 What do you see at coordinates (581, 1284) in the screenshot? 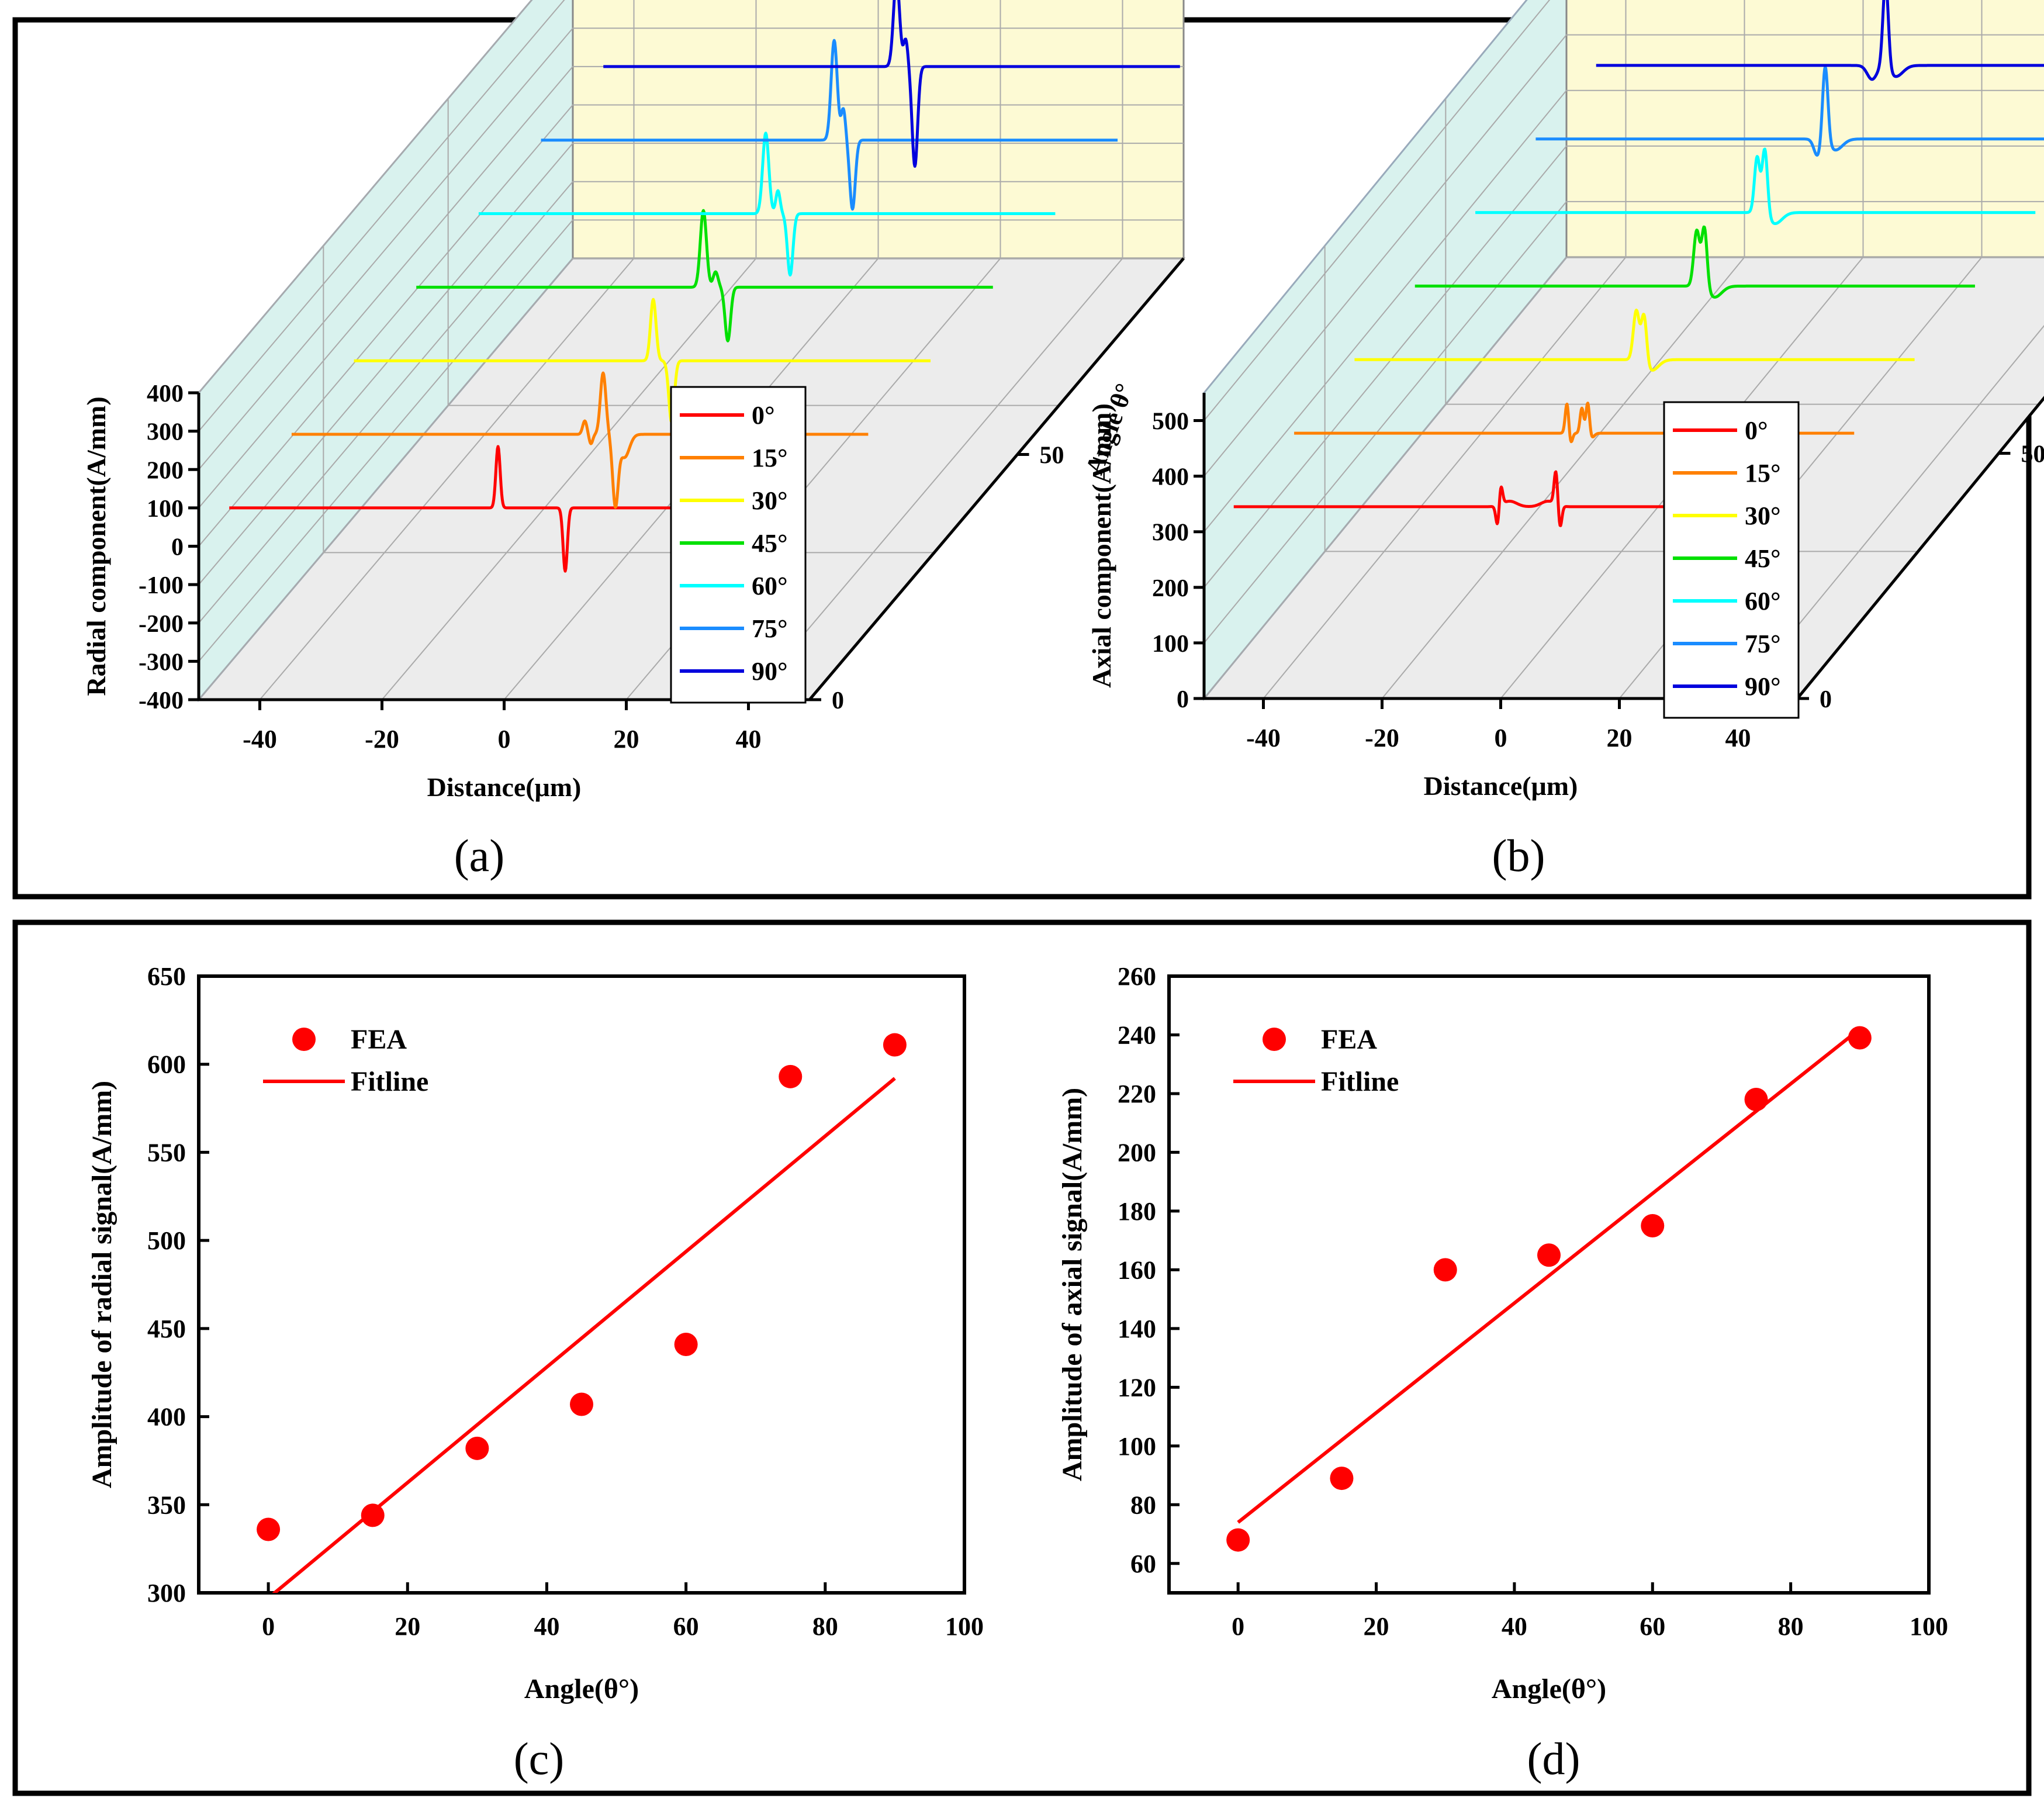
I see `plot-frame` at bounding box center [581, 1284].